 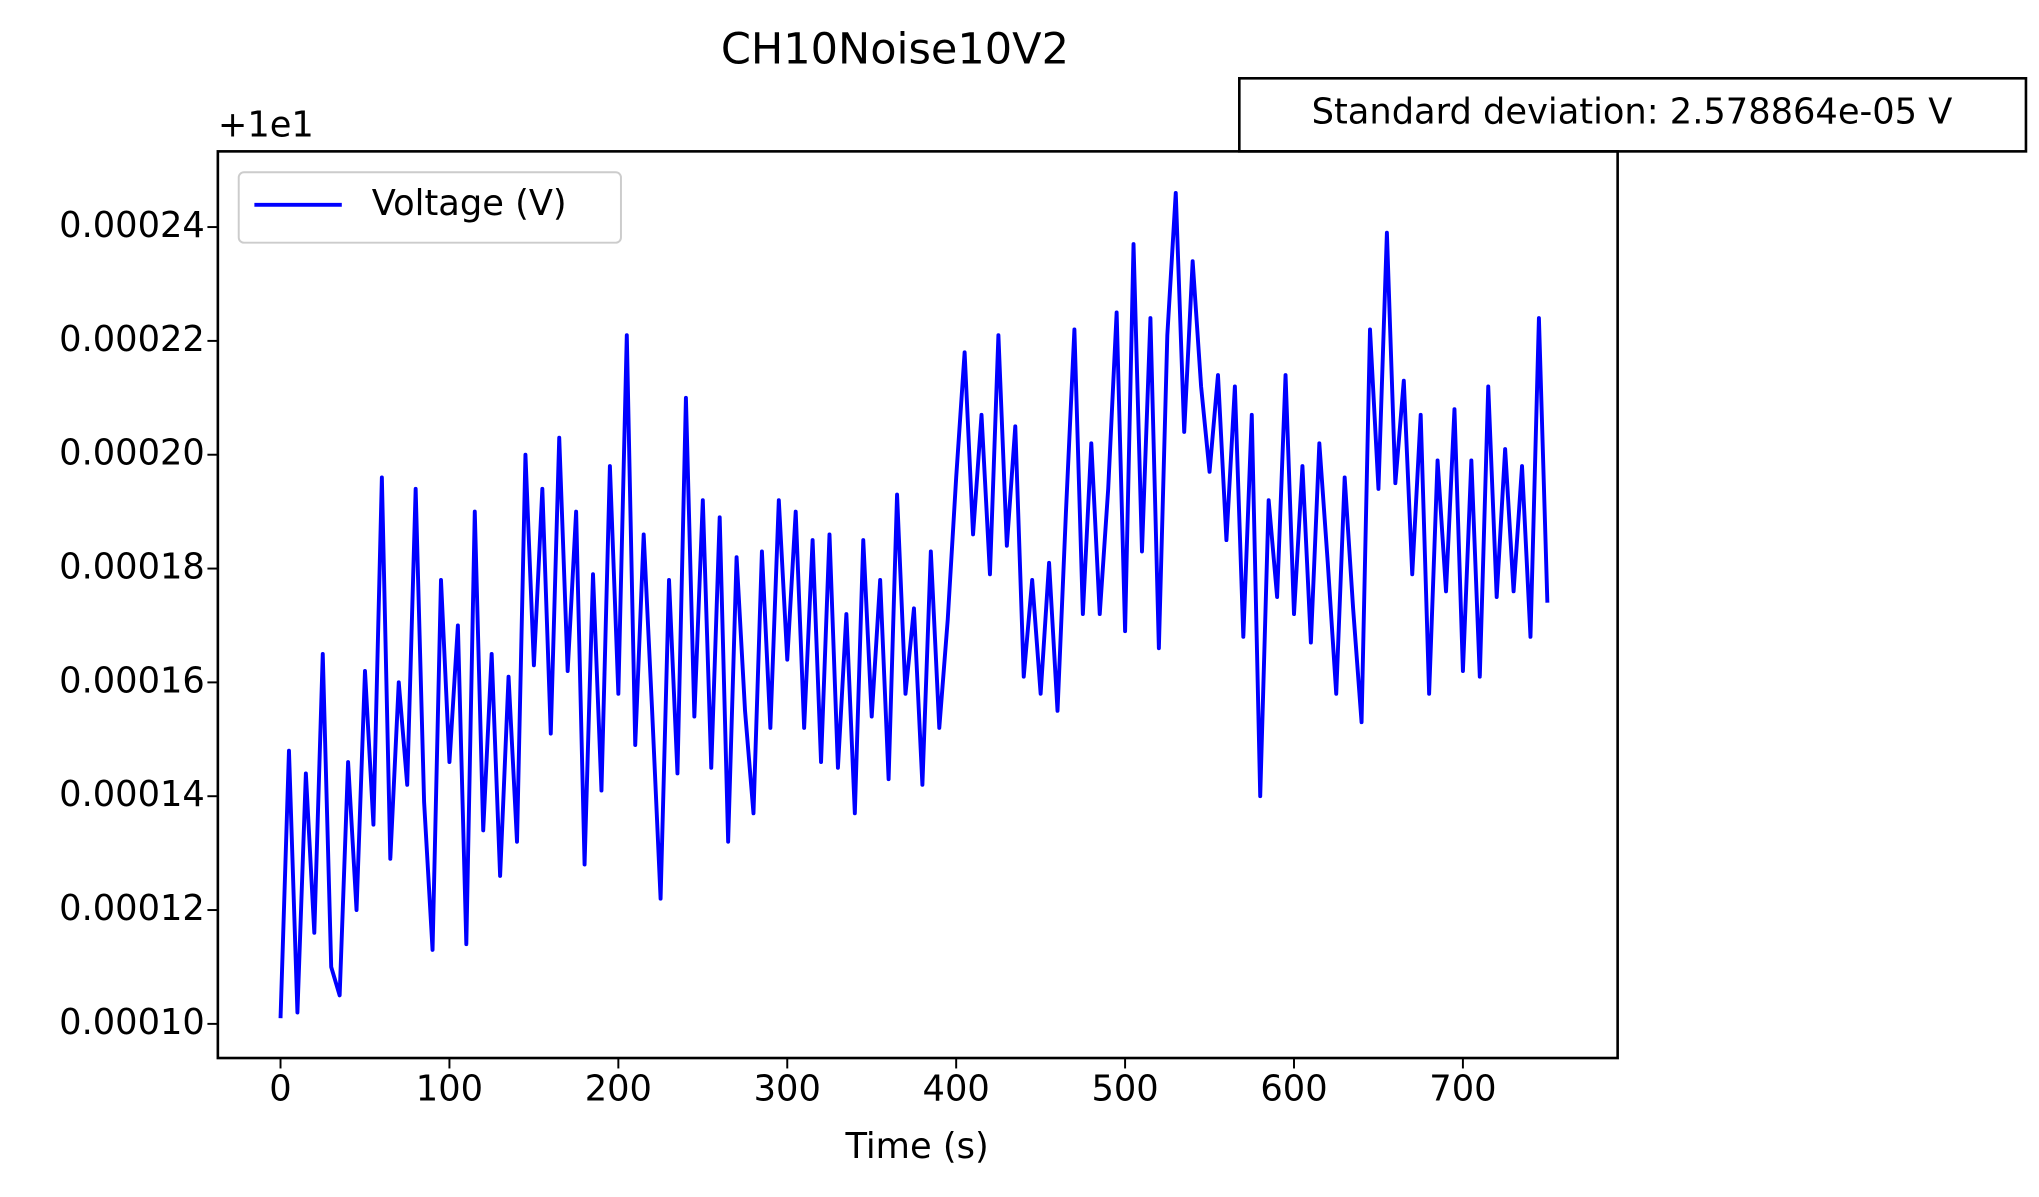 I want to click on y-tick-label: 0.00018, so click(x=132, y=567).